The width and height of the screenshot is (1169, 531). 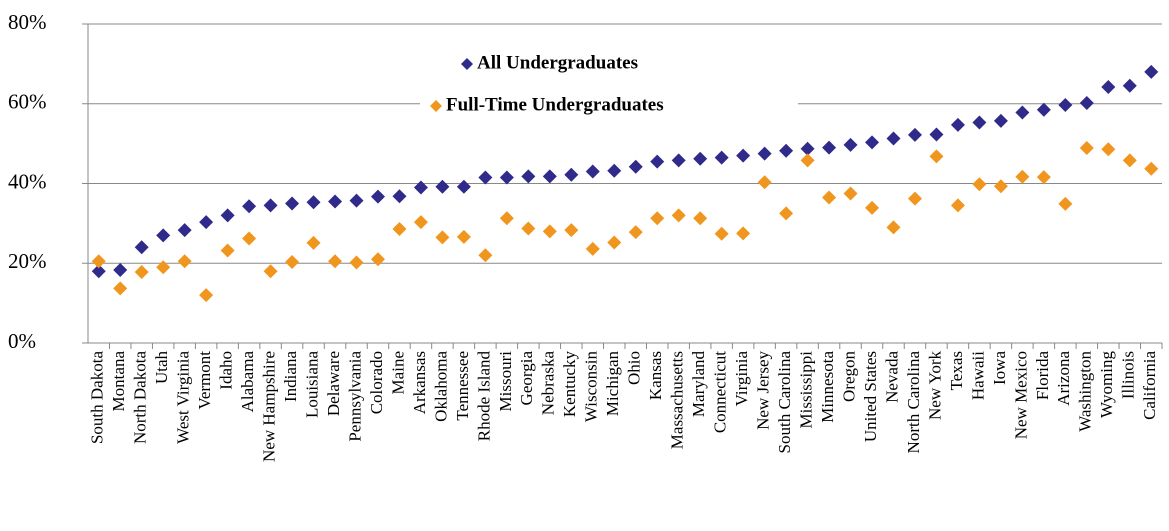 I want to click on x-tick-label: Hawaii, so click(x=977, y=375).